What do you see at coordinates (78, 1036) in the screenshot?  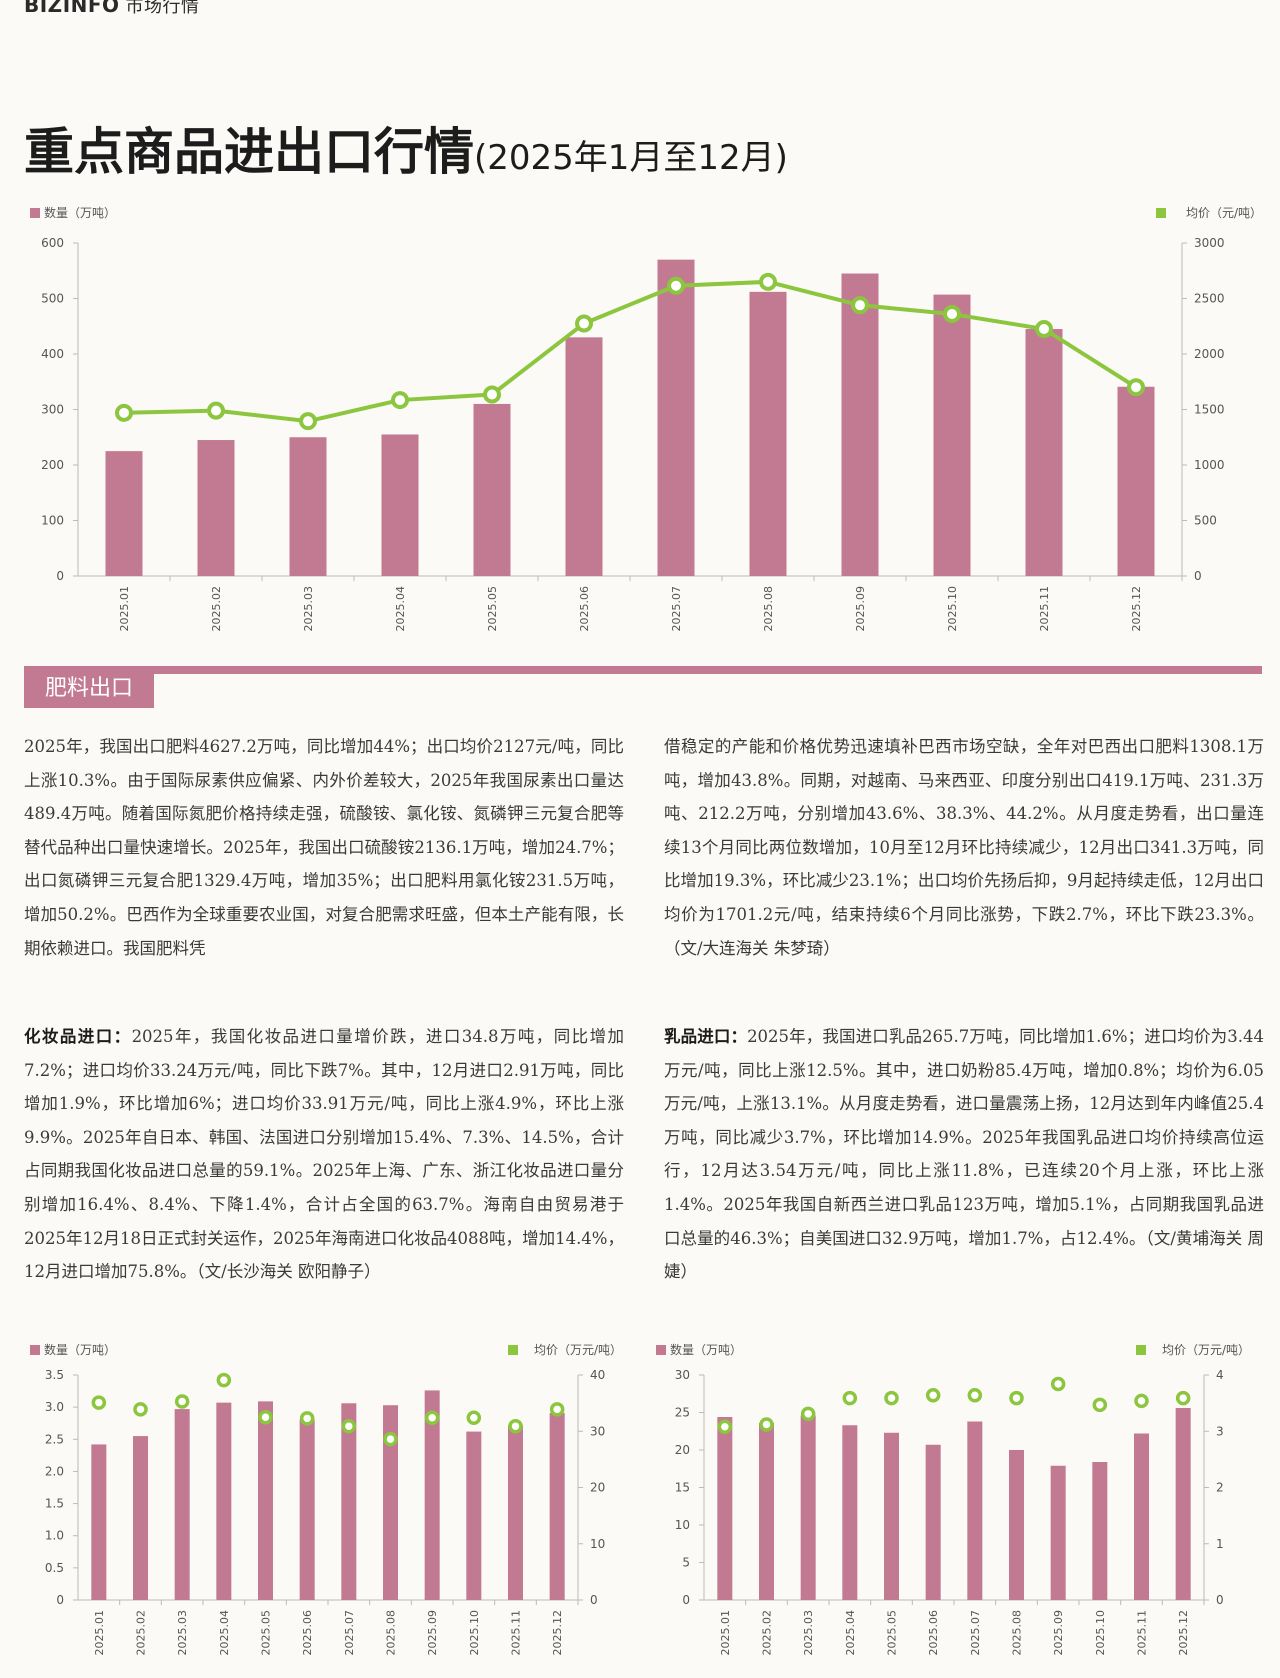 I see `cosmetics-heading: 化妆品进口：` at bounding box center [78, 1036].